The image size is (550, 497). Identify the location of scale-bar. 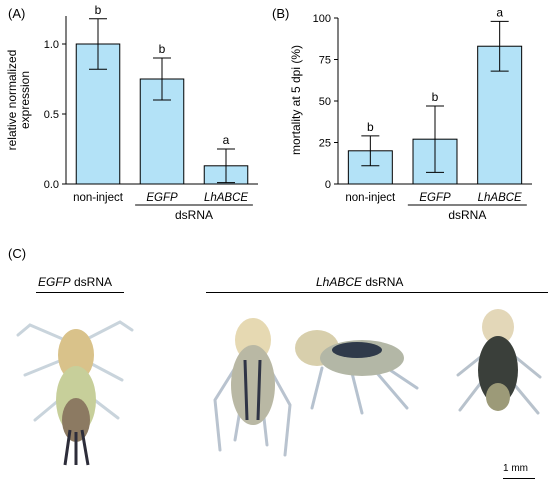
(519, 478).